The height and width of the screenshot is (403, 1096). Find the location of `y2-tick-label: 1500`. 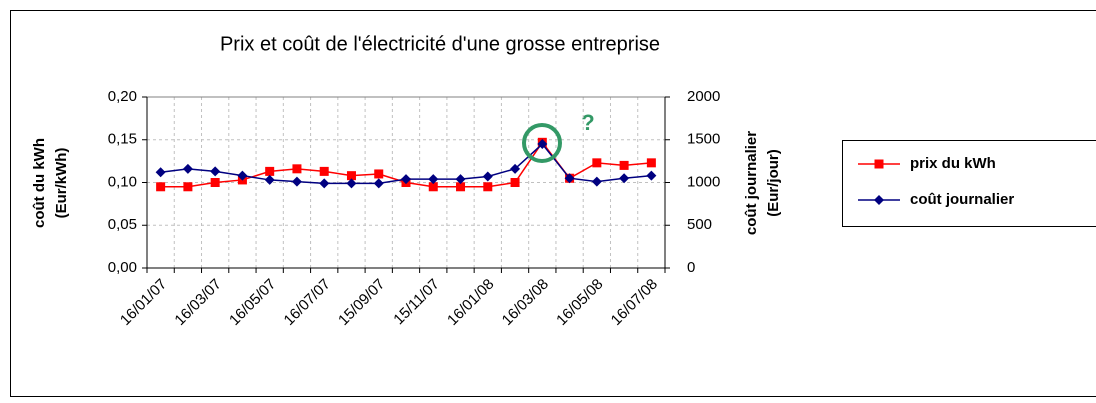

y2-tick-label: 1500 is located at coordinates (703, 139).